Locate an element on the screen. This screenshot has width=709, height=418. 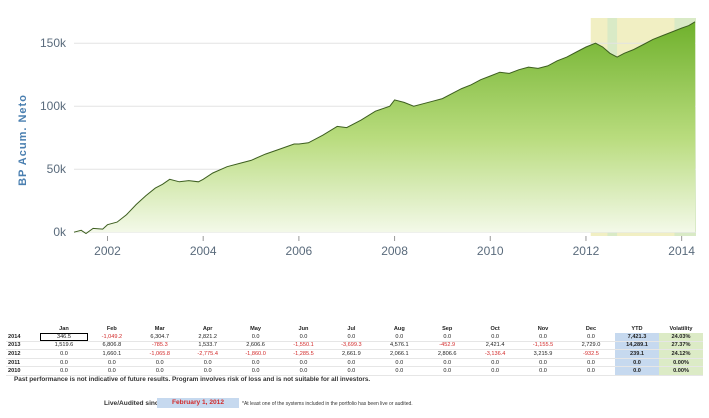
x-tick-2012: 2012 is located at coordinates (586, 251).